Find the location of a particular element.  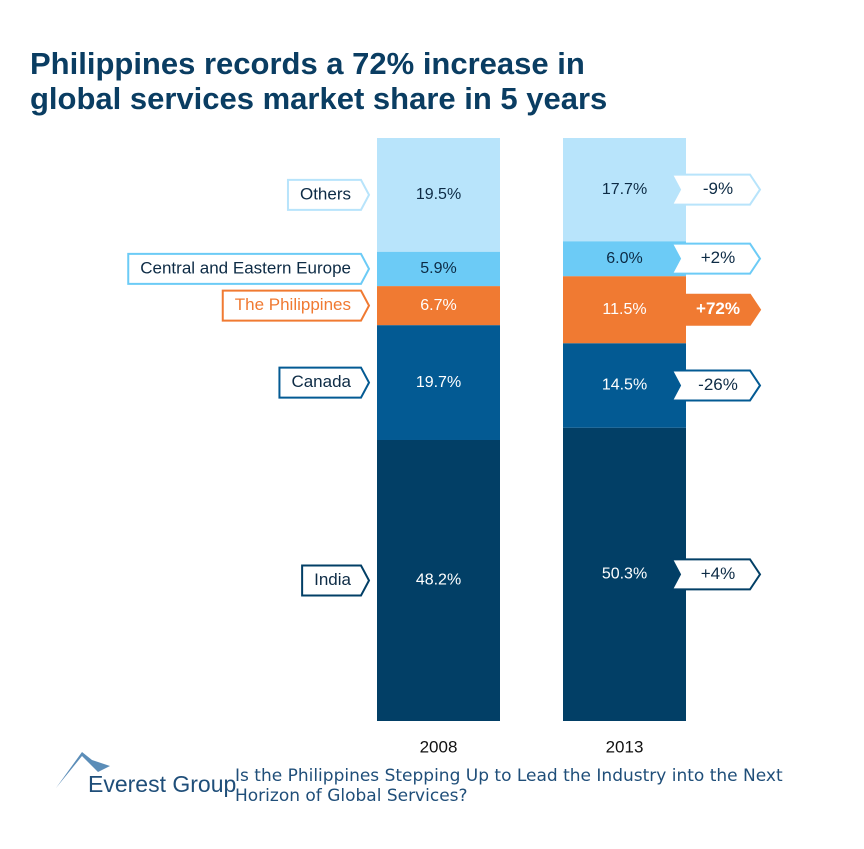

value-label: 6.0% is located at coordinates (624, 258).